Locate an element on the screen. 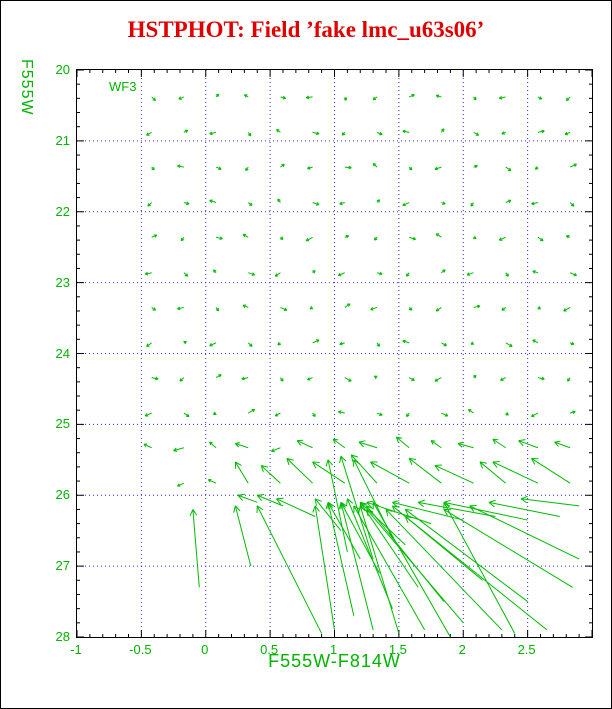 The height and width of the screenshot is (709, 612). y-tick-label: 28 is located at coordinates (62, 636).